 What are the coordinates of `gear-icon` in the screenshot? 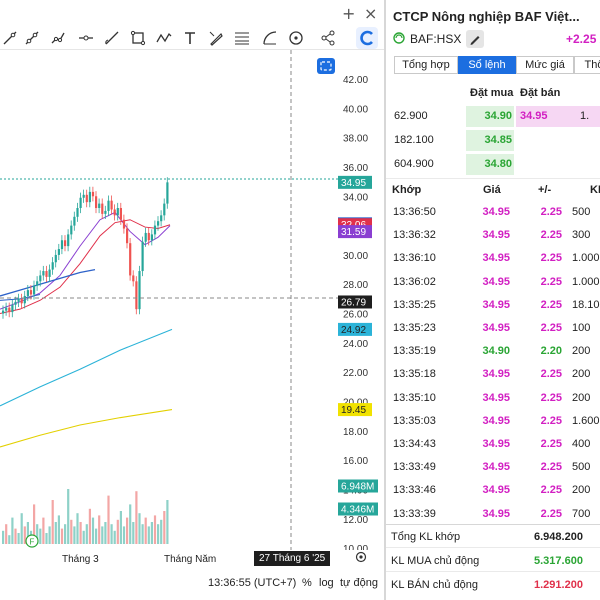 It's located at (361, 557).